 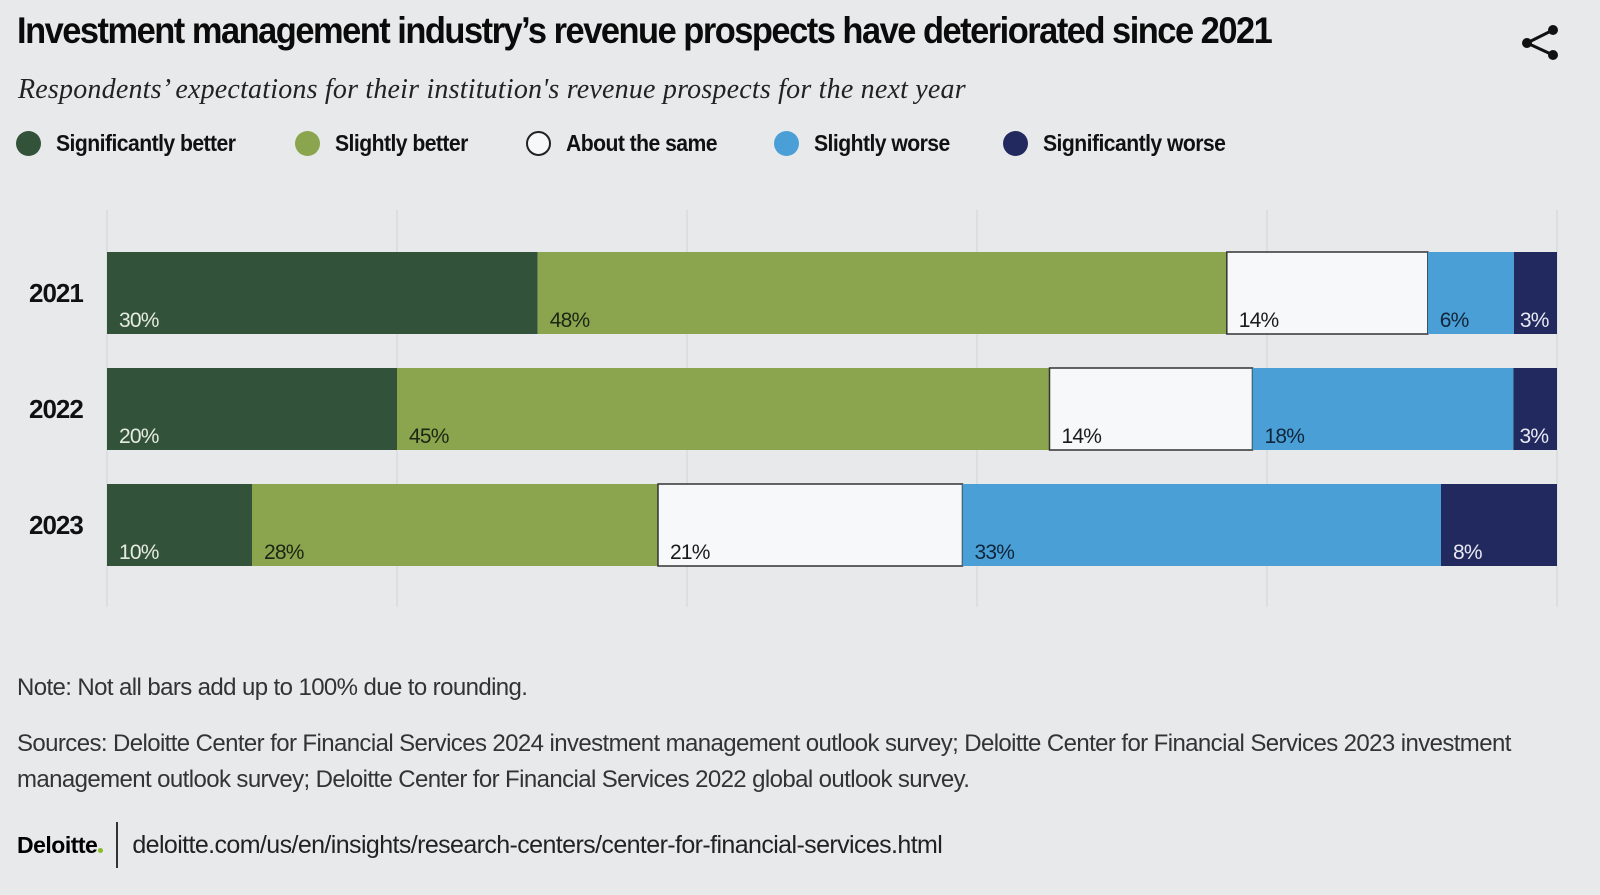 I want to click on bar-value-label: 6%, so click(x=1454, y=320).